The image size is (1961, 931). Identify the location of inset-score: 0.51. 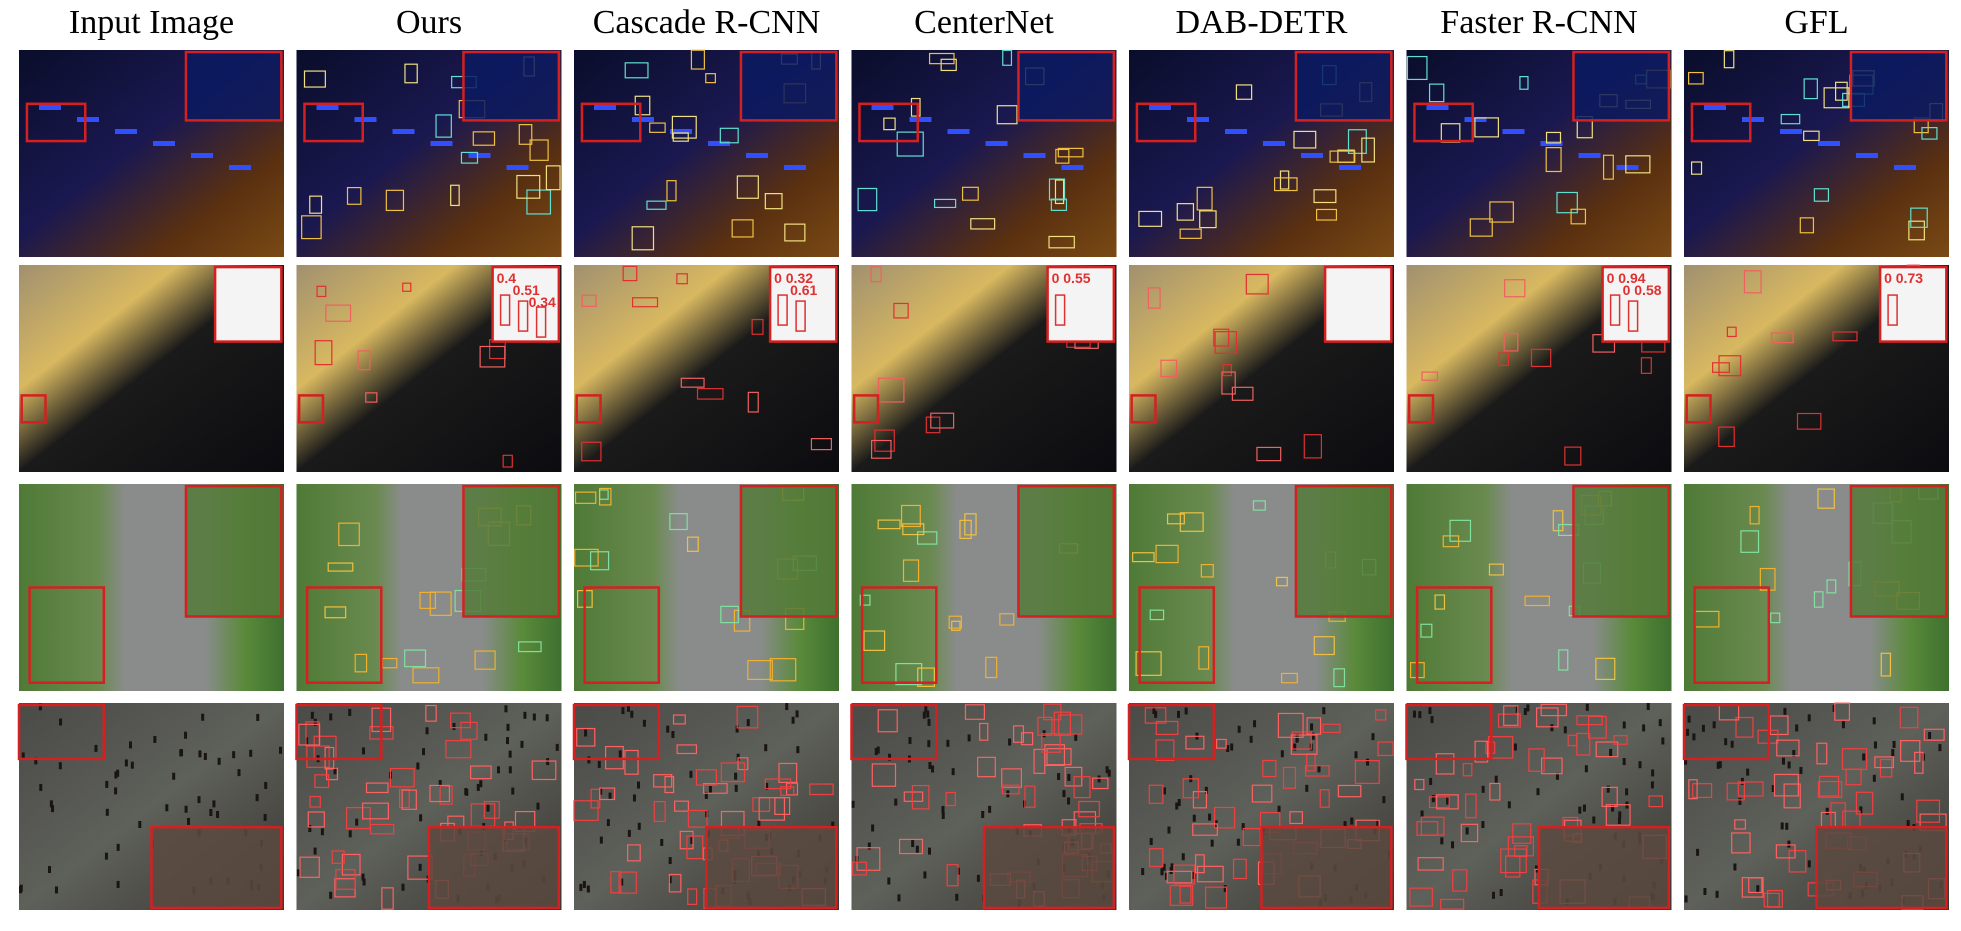
(526, 290).